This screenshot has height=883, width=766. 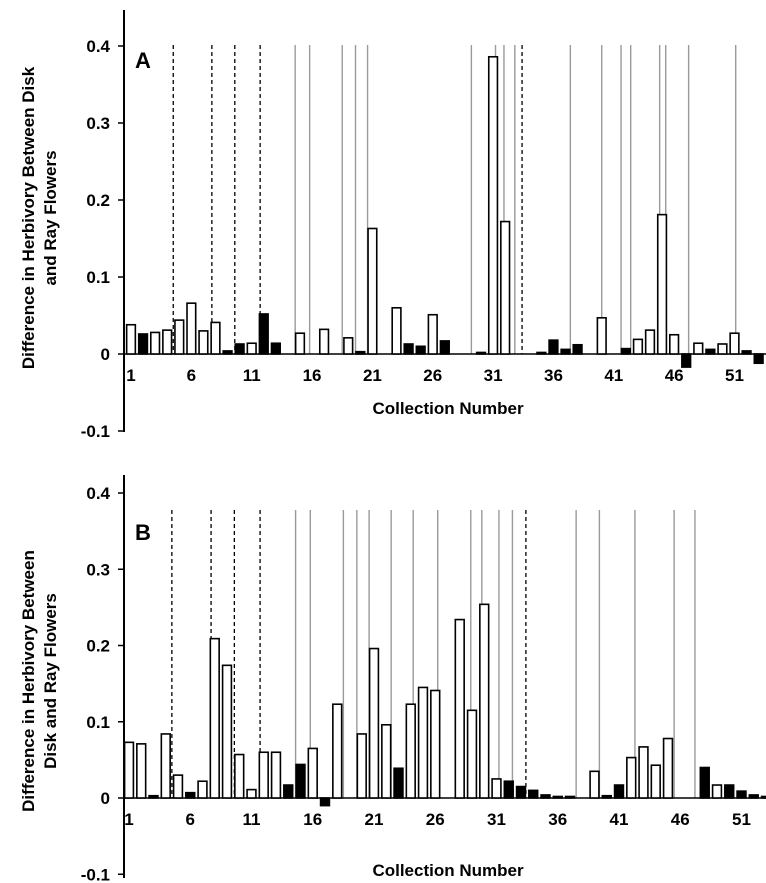 What do you see at coordinates (98, 722) in the screenshot?
I see `y-tick-label: 0.1` at bounding box center [98, 722].